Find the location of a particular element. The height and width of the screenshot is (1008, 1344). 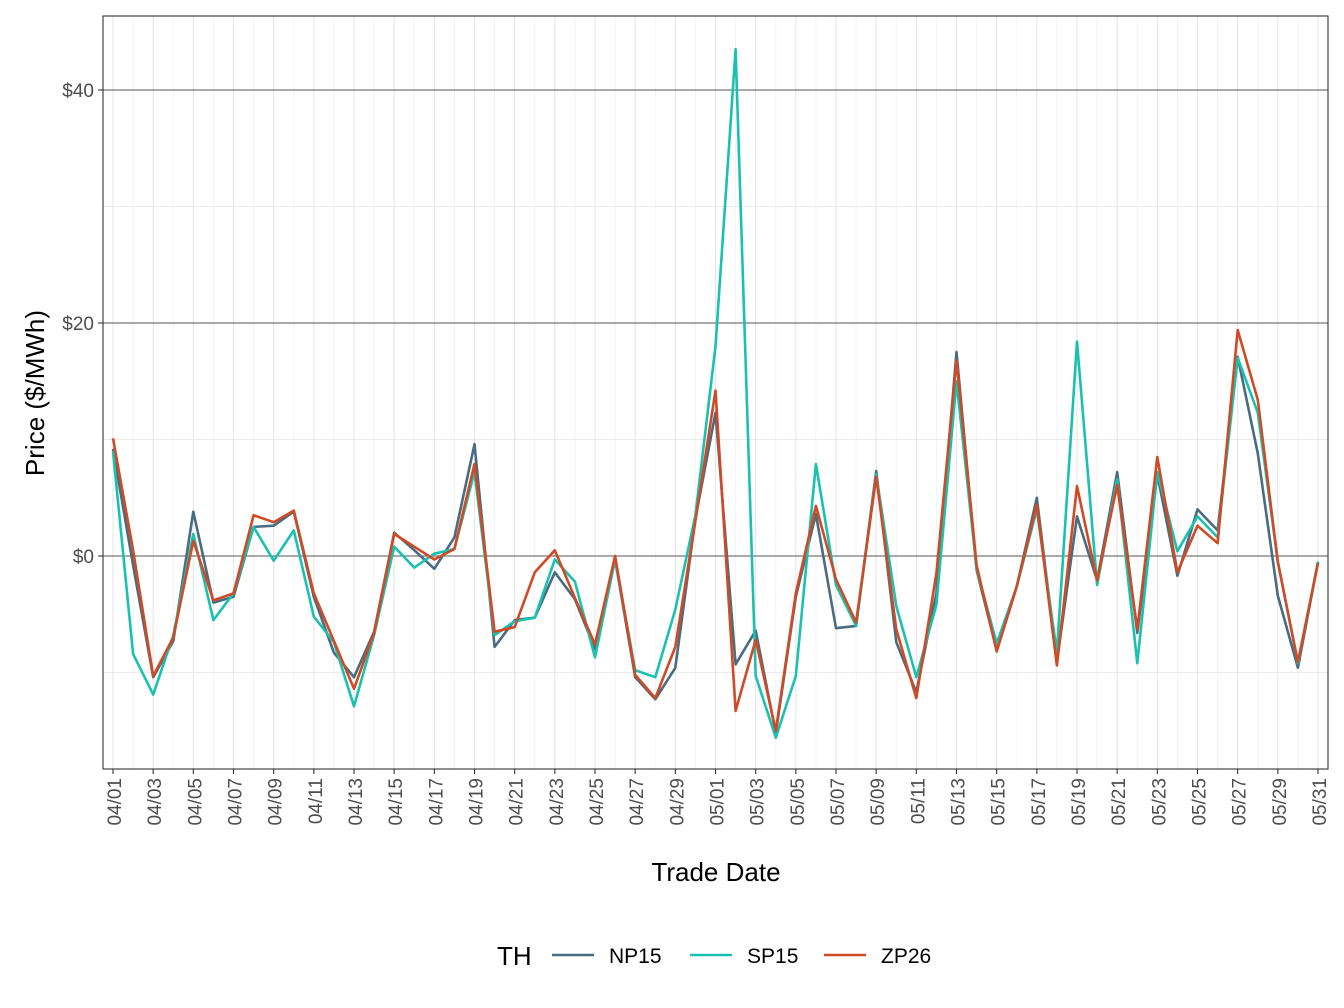

x-tick-label: 04/11 is located at coordinates (316, 801).